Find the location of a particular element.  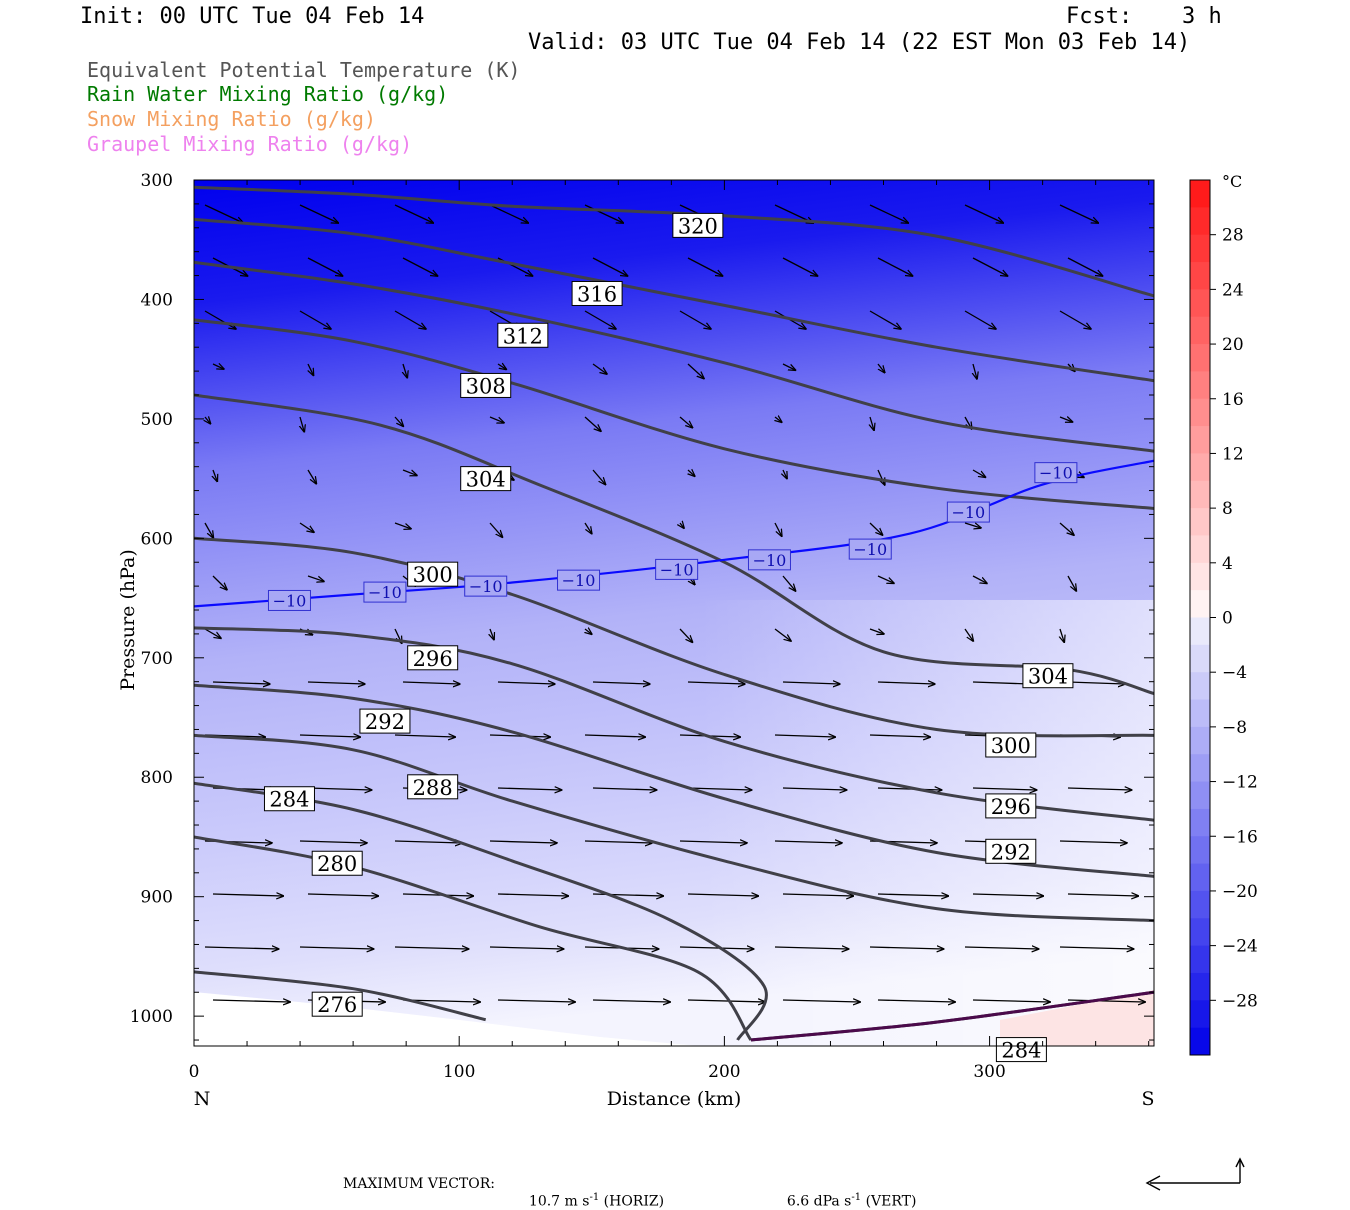

x-tick-label: 0 is located at coordinates (194, 1072).